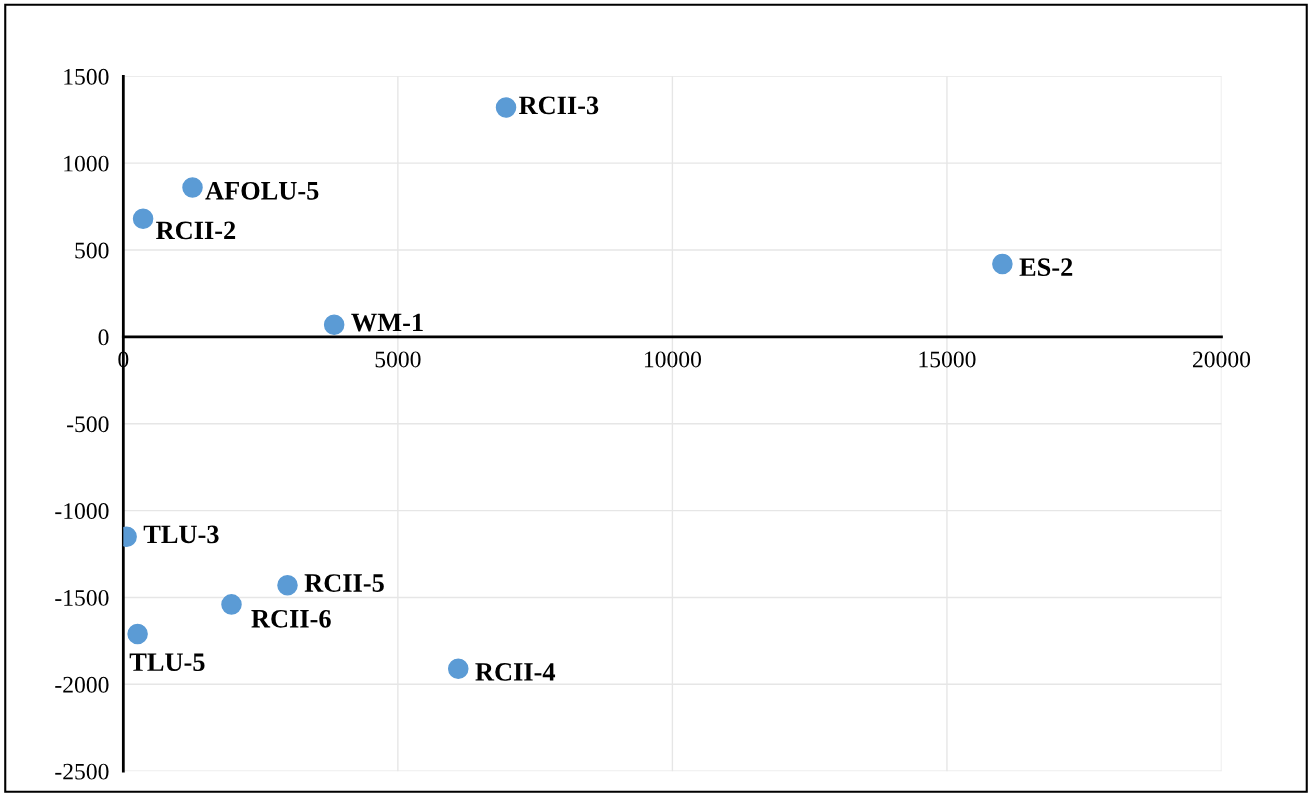  What do you see at coordinates (82, 771) in the screenshot?
I see `y-tick-label: -2500` at bounding box center [82, 771].